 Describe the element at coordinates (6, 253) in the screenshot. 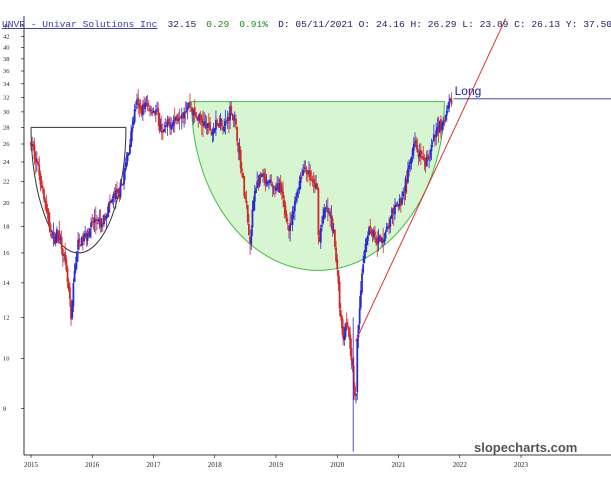

I see `y-tick-label: 16` at that location.